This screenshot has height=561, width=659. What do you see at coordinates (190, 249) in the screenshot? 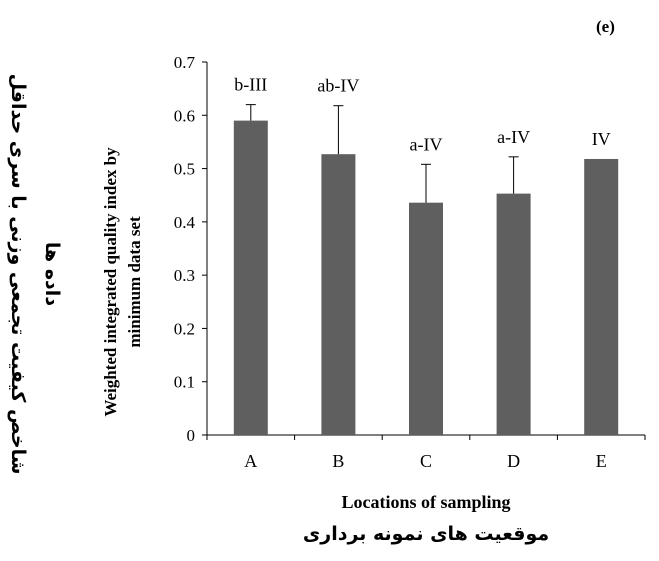
I see `y-ticks: 0 0.1 0.2 0.3 0.4 0.5 0.6 0.7` at bounding box center [190, 249].